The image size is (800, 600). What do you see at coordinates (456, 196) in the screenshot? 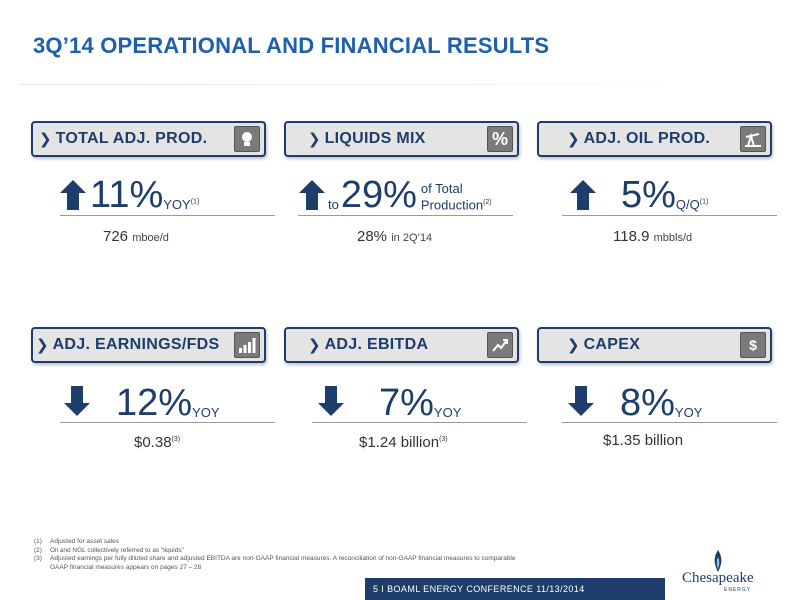
I see `metric-unit: of Total Production(2)` at bounding box center [456, 196].